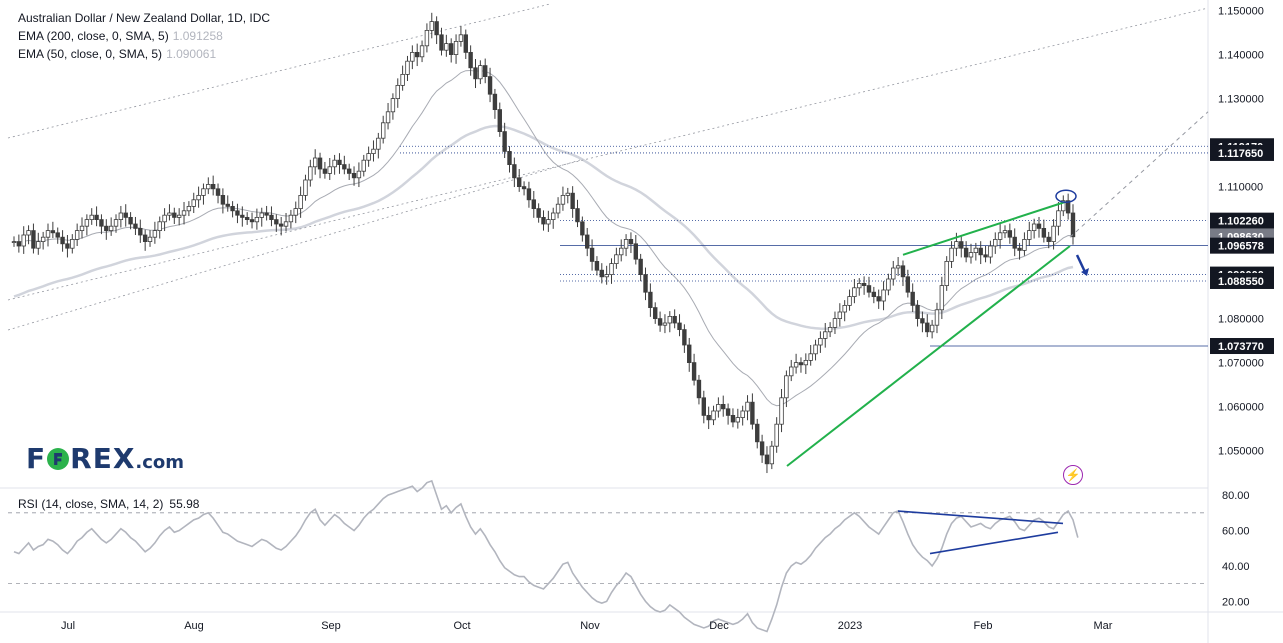 This screenshot has width=1283, height=643. I want to click on rsi-tick-label: 40.00, so click(1236, 567).